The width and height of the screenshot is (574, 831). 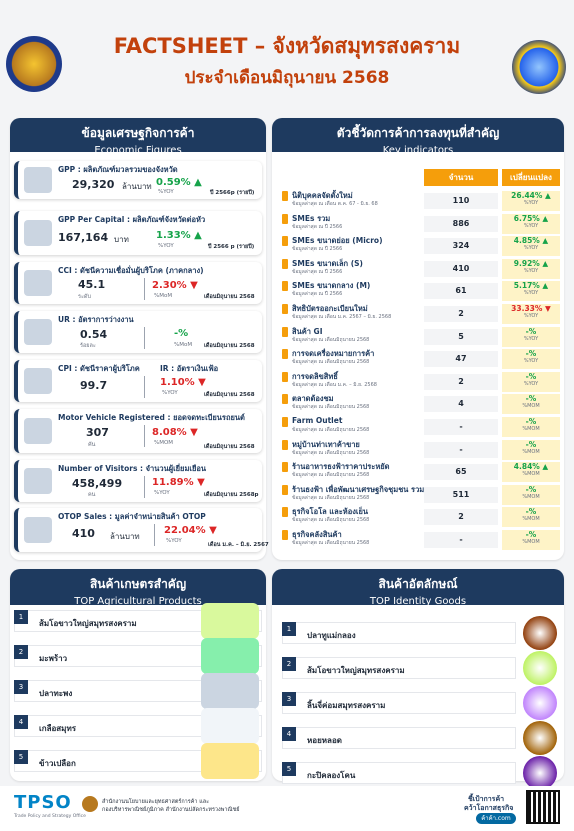 I want to click on brand-badge: ค้าค้า.com, so click(x=496, y=818).